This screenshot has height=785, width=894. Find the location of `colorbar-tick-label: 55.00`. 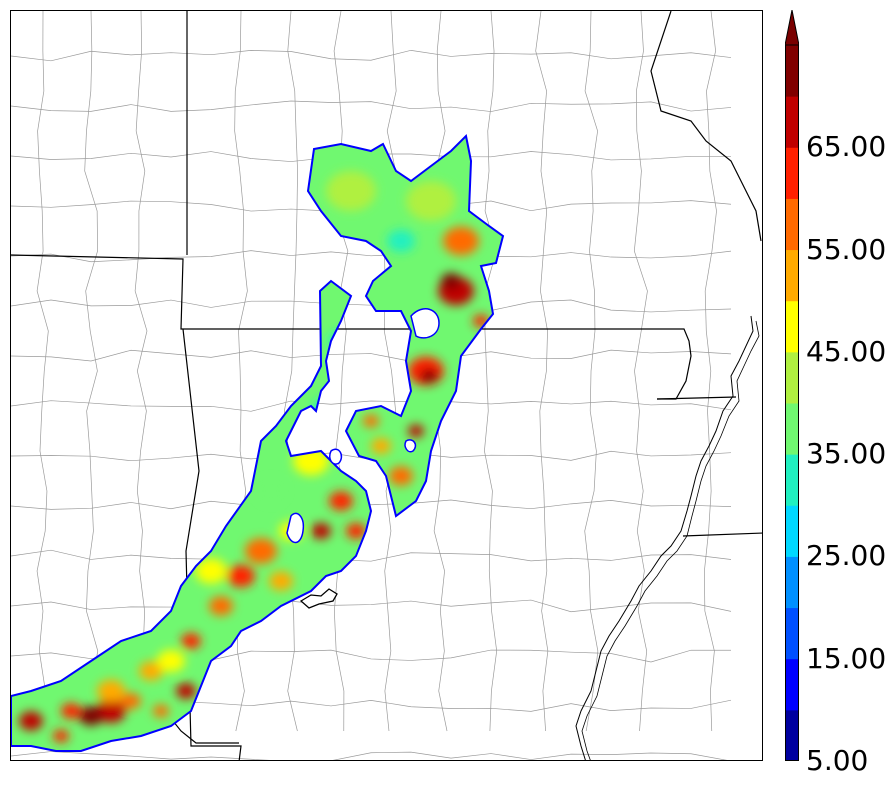

colorbar-tick-label: 55.00 is located at coordinates (846, 249).